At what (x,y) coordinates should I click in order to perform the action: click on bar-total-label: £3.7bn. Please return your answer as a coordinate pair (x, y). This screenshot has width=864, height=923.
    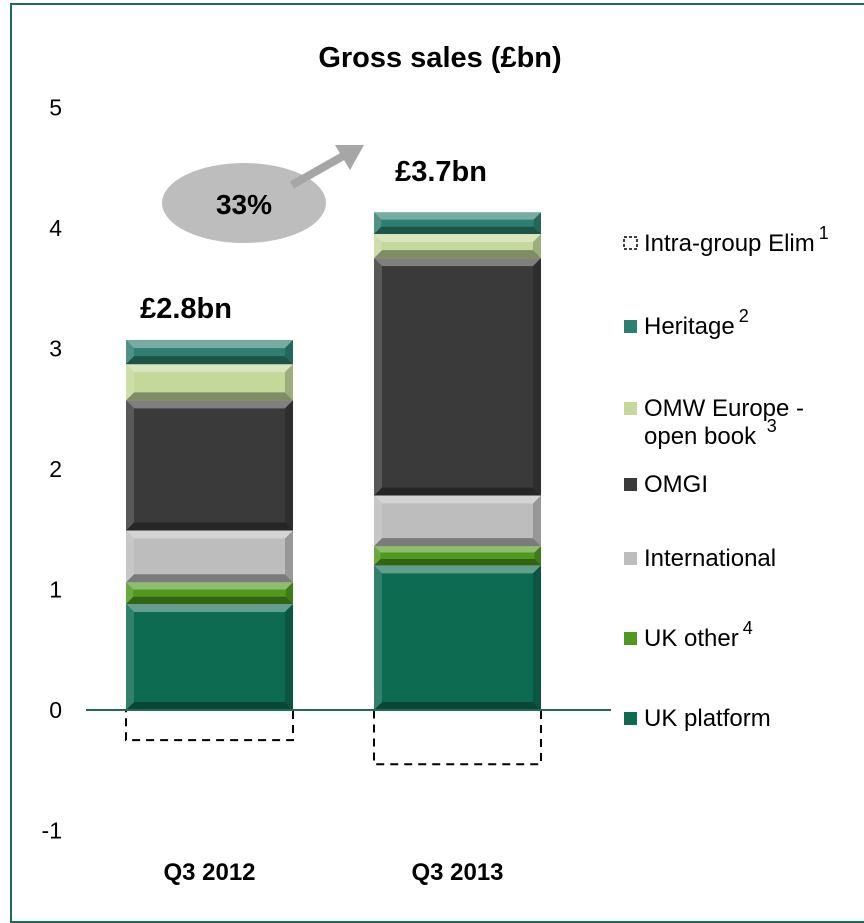
    Looking at the image, I should click on (441, 172).